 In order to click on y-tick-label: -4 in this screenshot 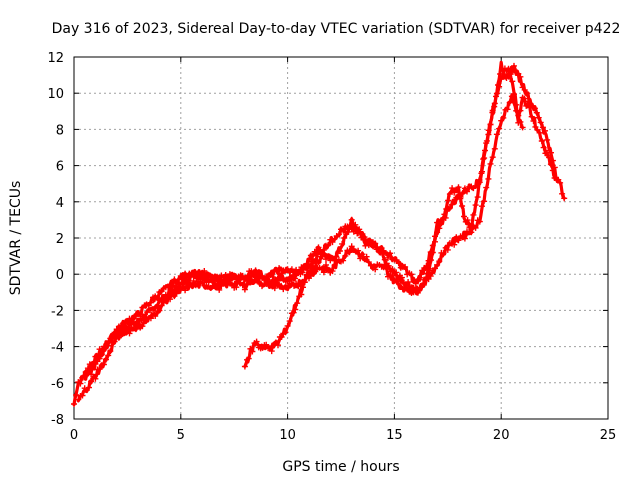, I will do `click(57, 348)`.